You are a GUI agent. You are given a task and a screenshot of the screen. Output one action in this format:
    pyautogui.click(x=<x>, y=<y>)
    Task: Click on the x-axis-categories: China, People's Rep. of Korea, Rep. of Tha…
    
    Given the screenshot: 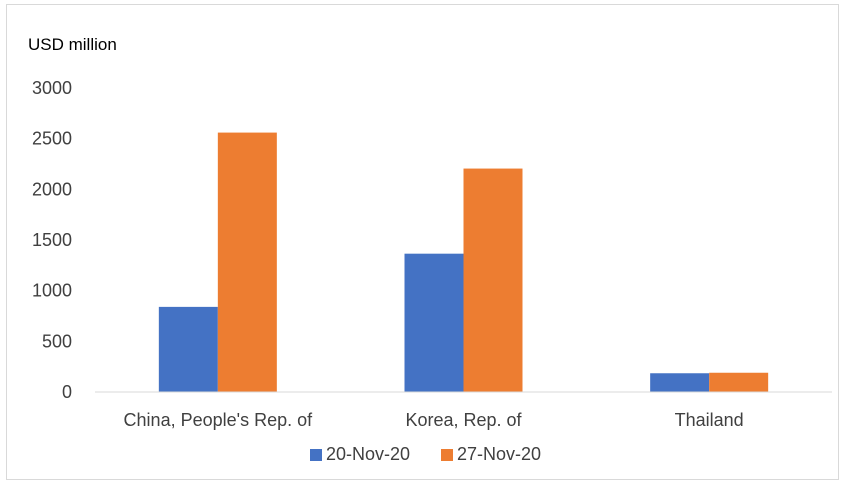 What is the action you would take?
    pyautogui.click(x=434, y=420)
    